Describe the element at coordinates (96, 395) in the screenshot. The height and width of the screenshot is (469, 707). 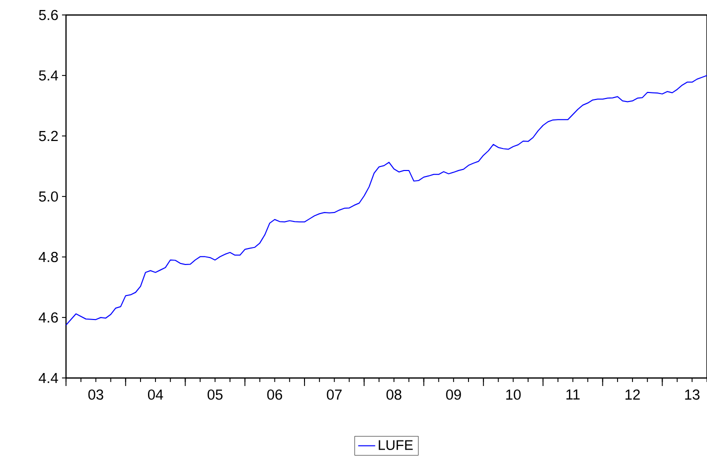
I see `x-tick-label: 03` at that location.